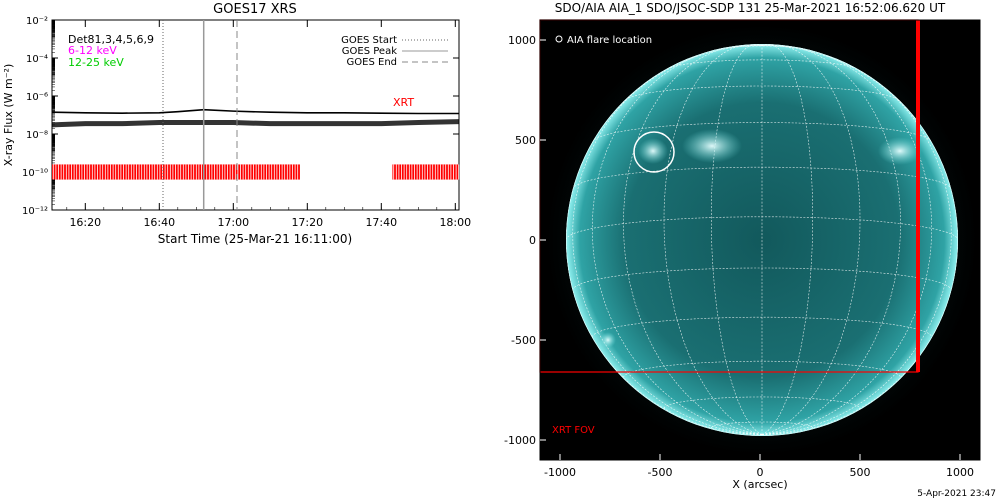 Image resolution: width=1000 pixels, height=500 pixels. Describe the element at coordinates (525, 140) in the screenshot. I see `aia-ytick-label: 500` at that location.